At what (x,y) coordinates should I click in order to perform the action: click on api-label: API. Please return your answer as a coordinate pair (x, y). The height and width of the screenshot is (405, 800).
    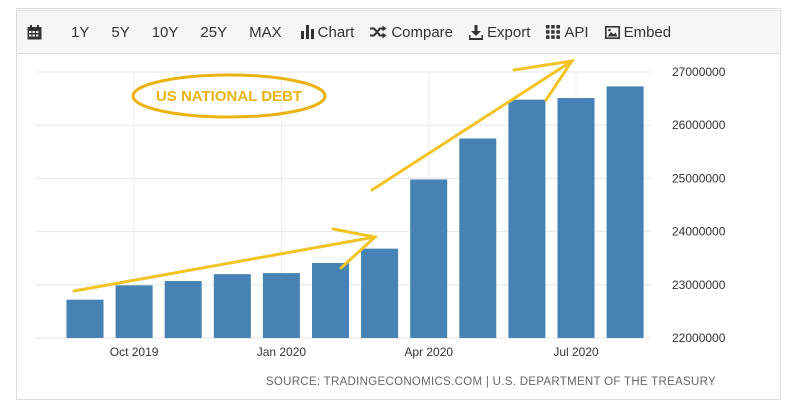
    Looking at the image, I should click on (576, 32).